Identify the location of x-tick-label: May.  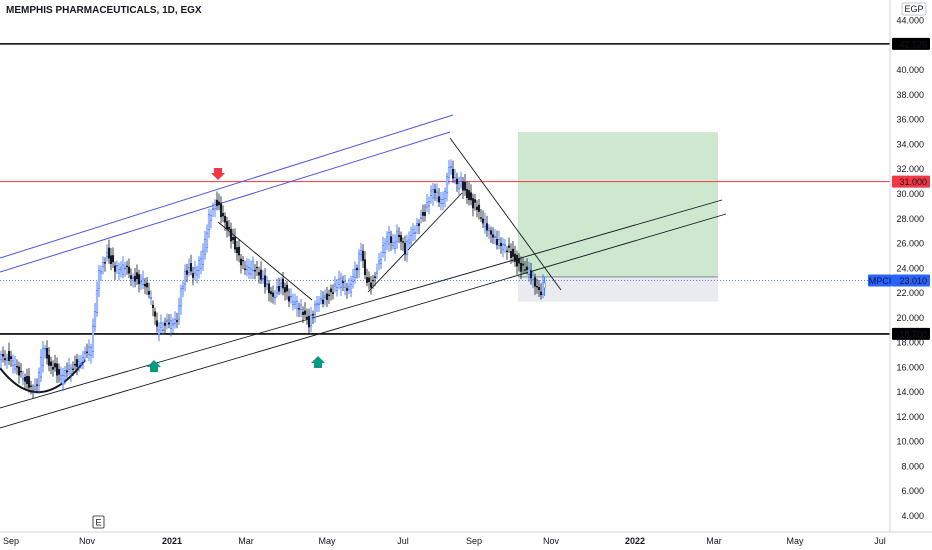
(795, 541).